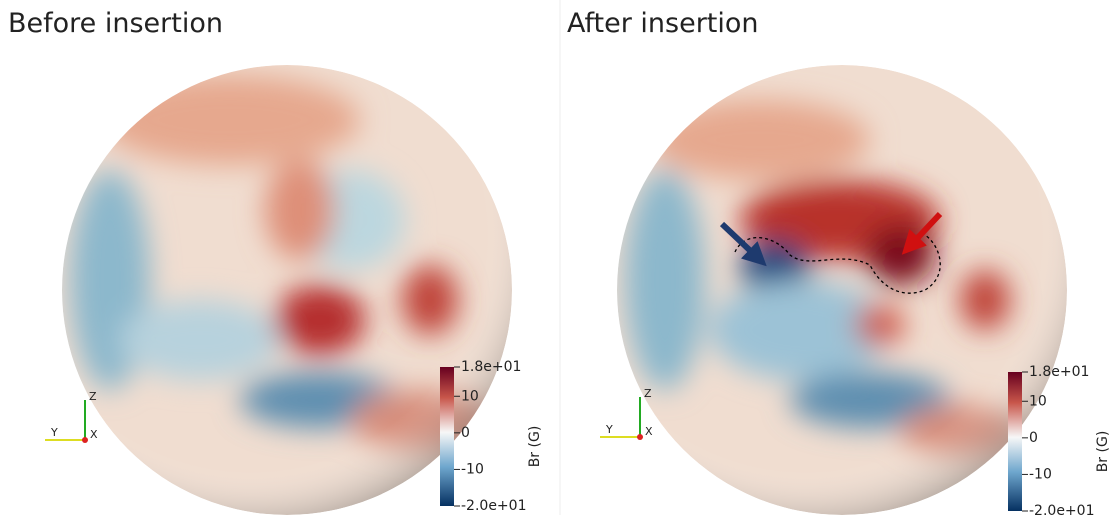 The height and width of the screenshot is (515, 1113). I want to click on contour, so click(837, 264).